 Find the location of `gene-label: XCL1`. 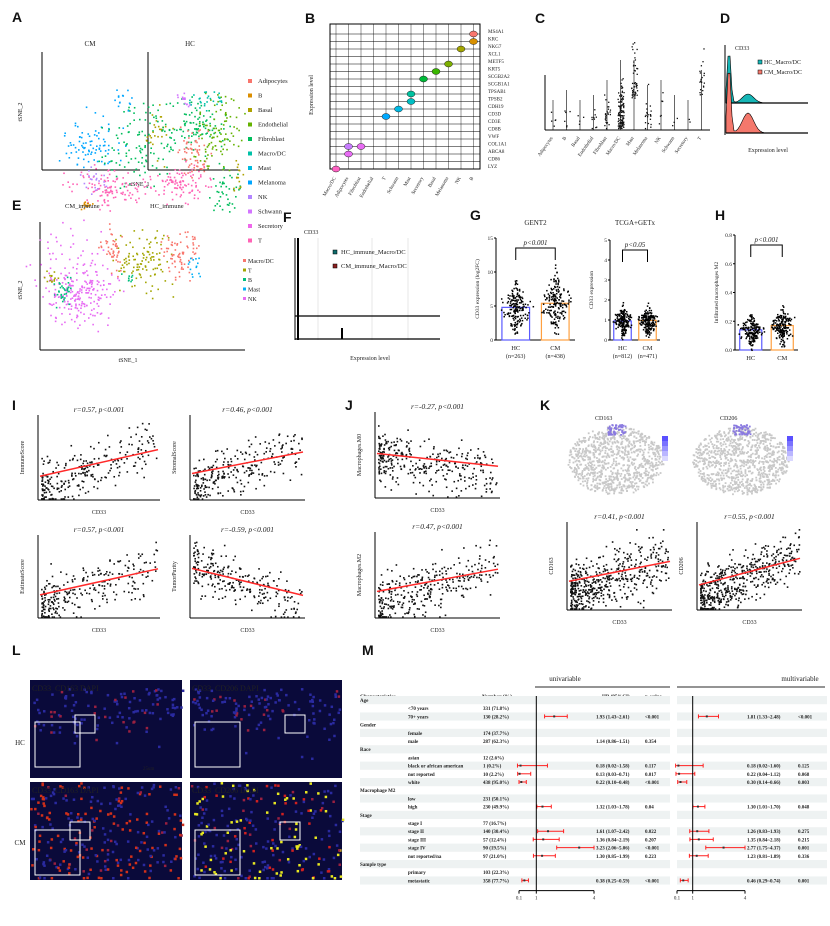

gene-label: XCL1 is located at coordinates (494, 55).